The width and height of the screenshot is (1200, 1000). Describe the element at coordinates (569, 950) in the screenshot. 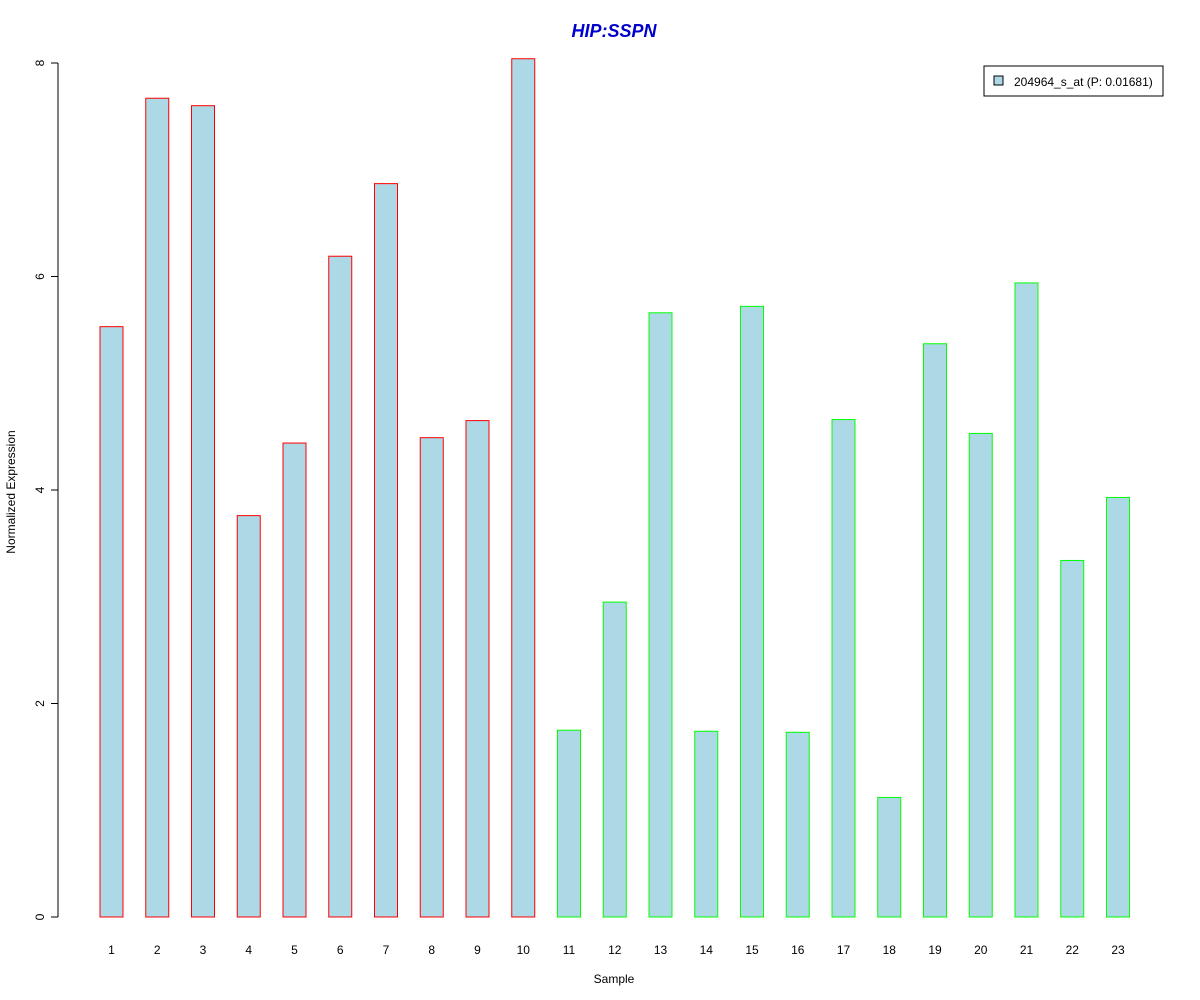

I see `x-tick-label: 11` at that location.